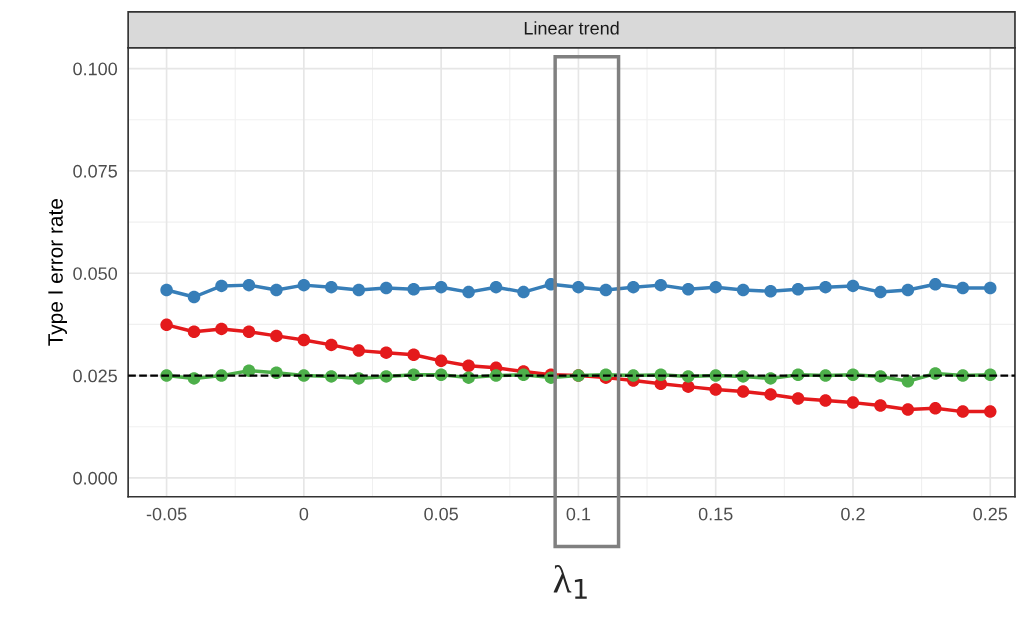 This screenshot has height=628, width=1017. I want to click on x-tick-label: 0.05, so click(441, 514).